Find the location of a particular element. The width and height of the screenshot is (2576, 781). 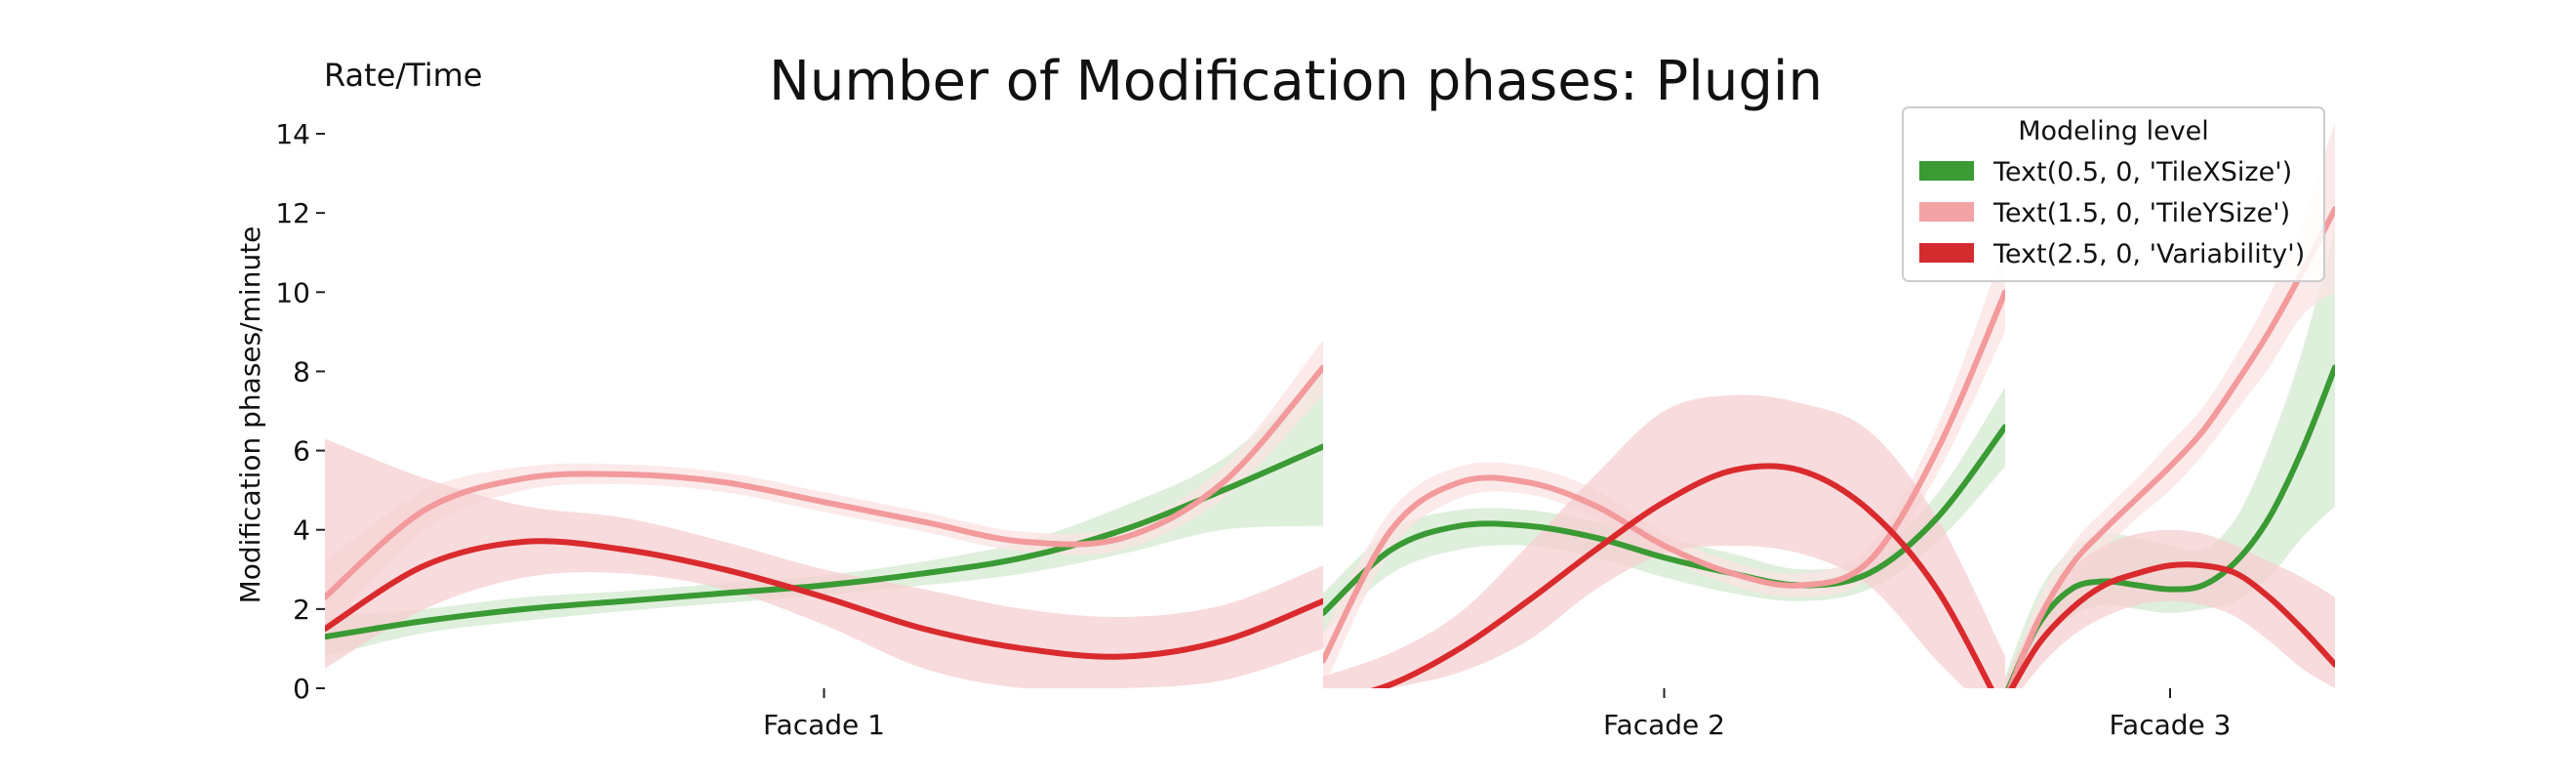

y-axis-label: Modification phases/minute is located at coordinates (250, 415).